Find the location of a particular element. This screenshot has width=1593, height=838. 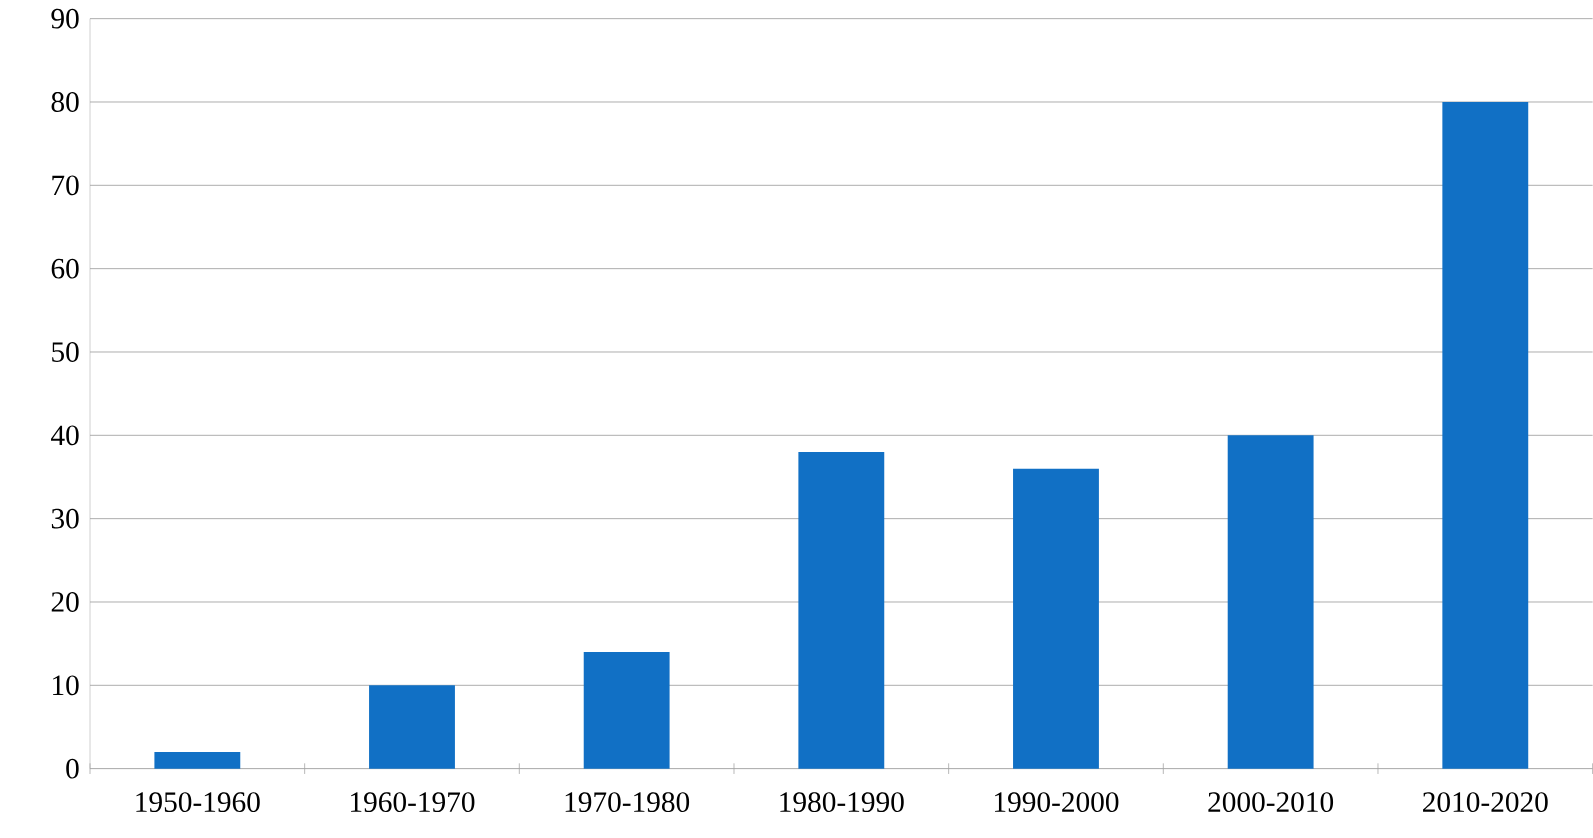

y-tick-label: 50 is located at coordinates (65, 352).